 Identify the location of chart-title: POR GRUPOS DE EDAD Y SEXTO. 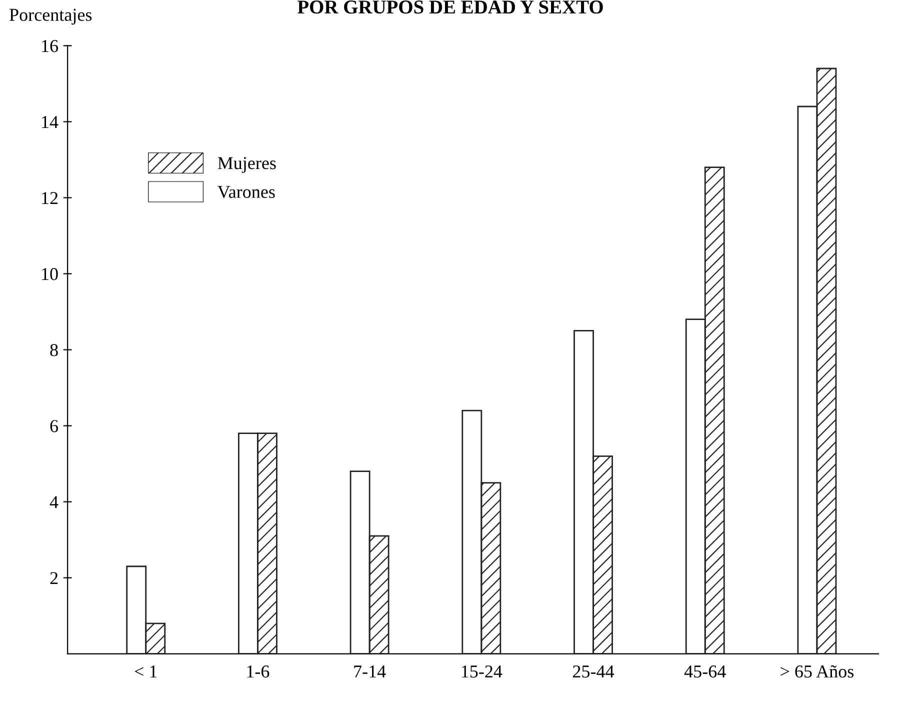
(450, 7).